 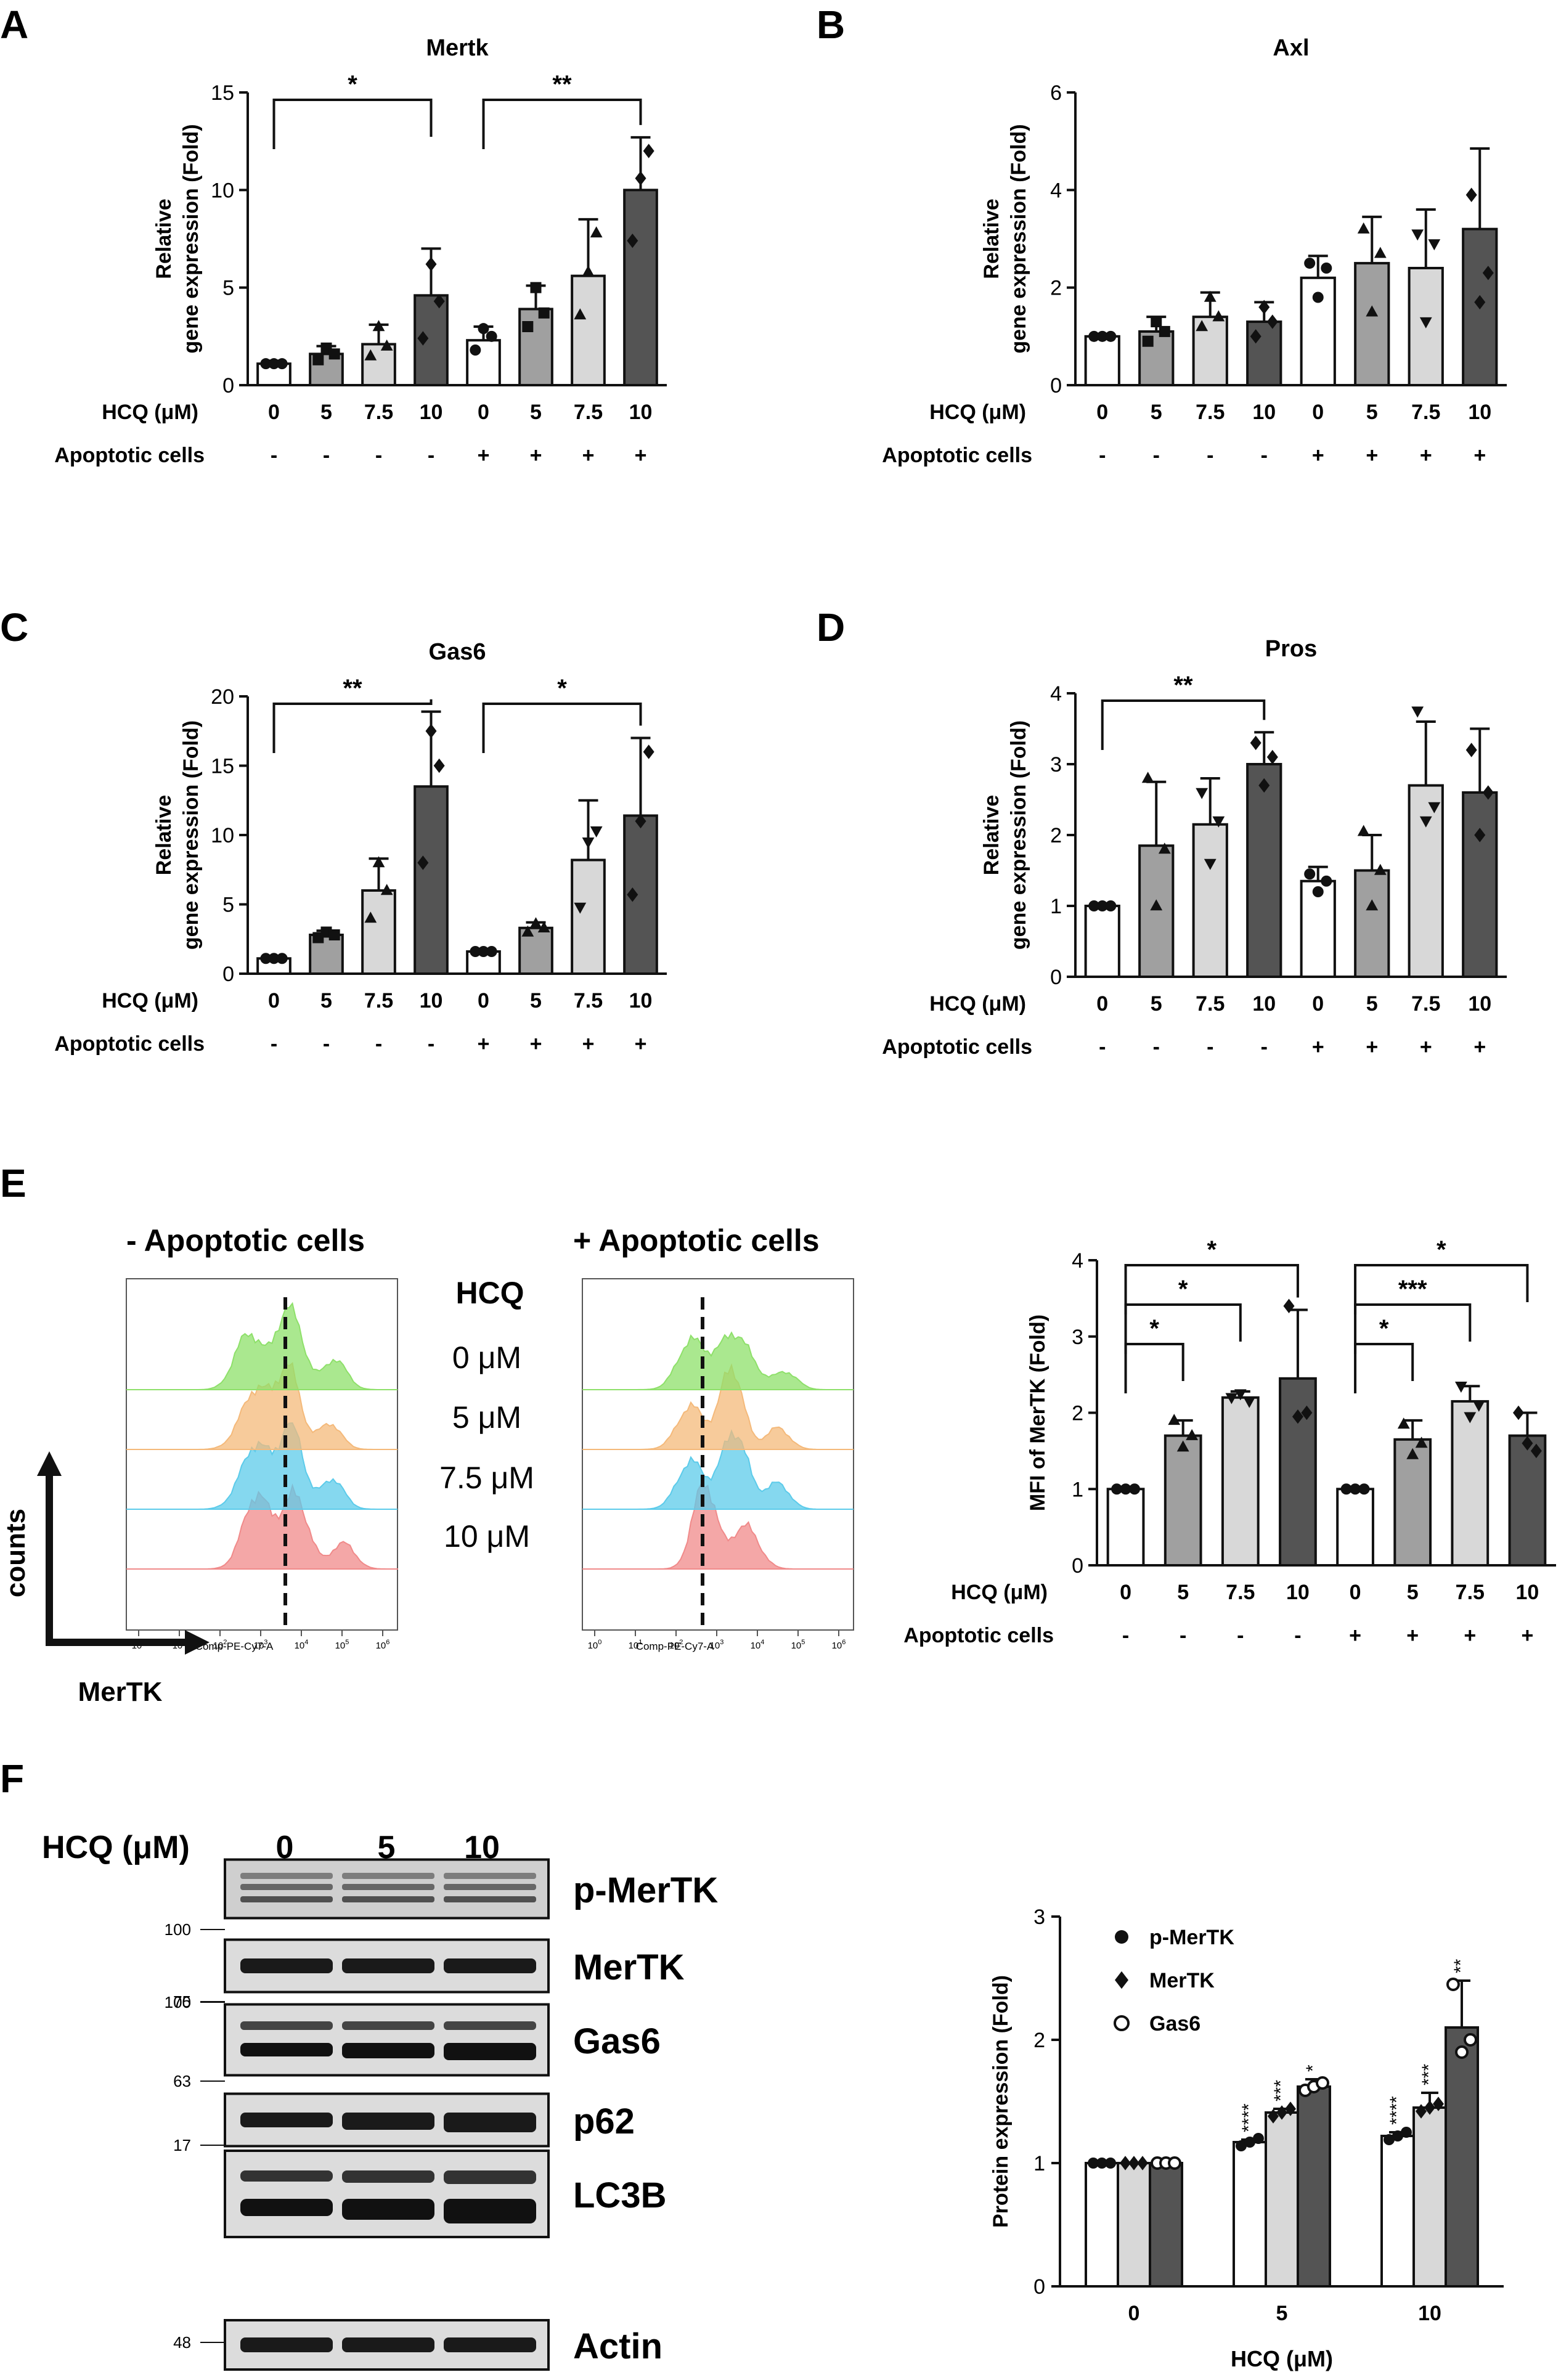 What do you see at coordinates (722, 1642) in the screenshot?
I see `flow-tick-exponent: 3` at bounding box center [722, 1642].